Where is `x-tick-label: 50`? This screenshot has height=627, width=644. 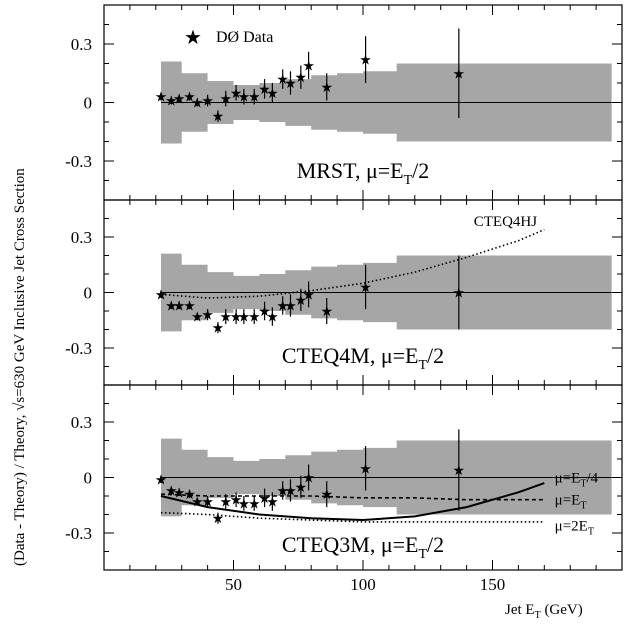 x-tick-label: 50 is located at coordinates (233, 584).